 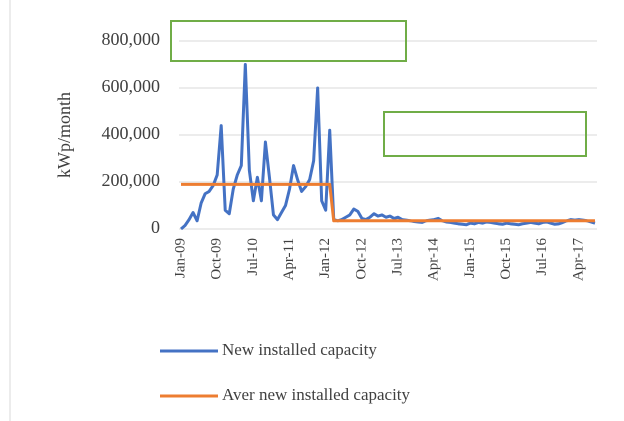 What do you see at coordinates (180, 258) in the screenshot?
I see `x-tick-label: Jan-09` at bounding box center [180, 258].